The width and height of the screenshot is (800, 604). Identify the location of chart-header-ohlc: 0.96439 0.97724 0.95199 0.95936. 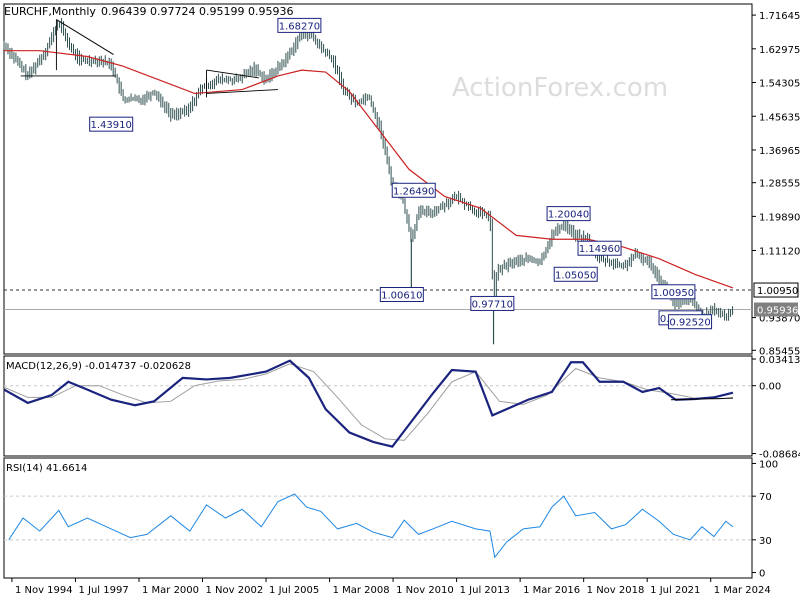
(197, 11).